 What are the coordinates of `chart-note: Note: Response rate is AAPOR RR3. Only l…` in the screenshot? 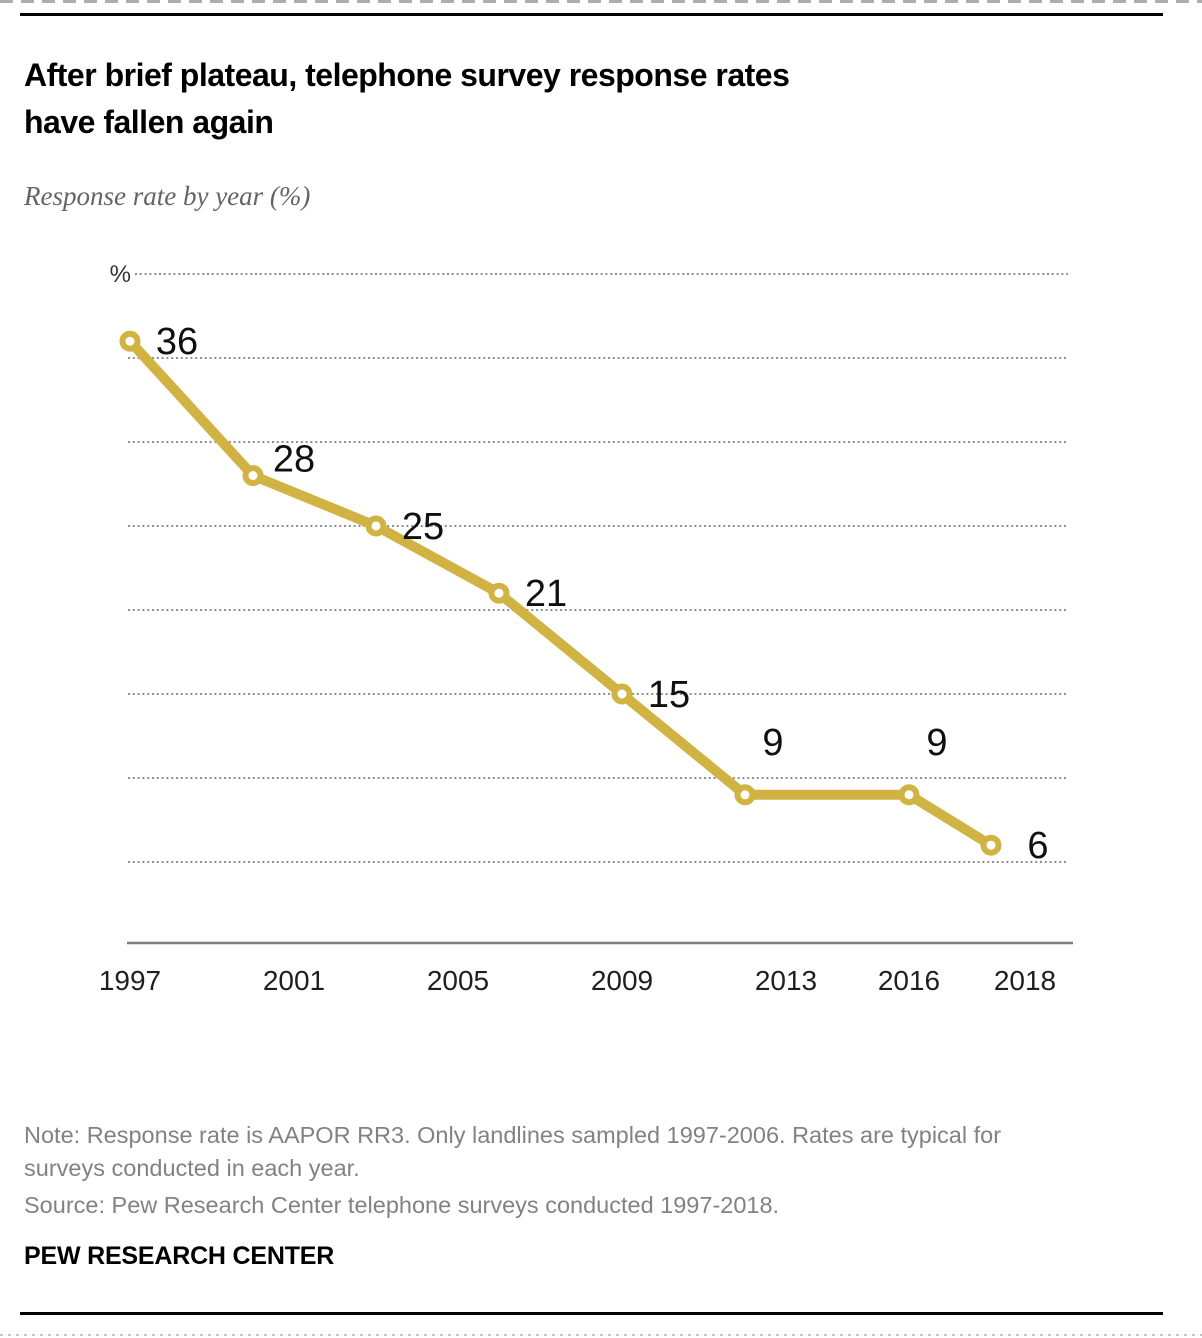 It's located at (512, 1152).